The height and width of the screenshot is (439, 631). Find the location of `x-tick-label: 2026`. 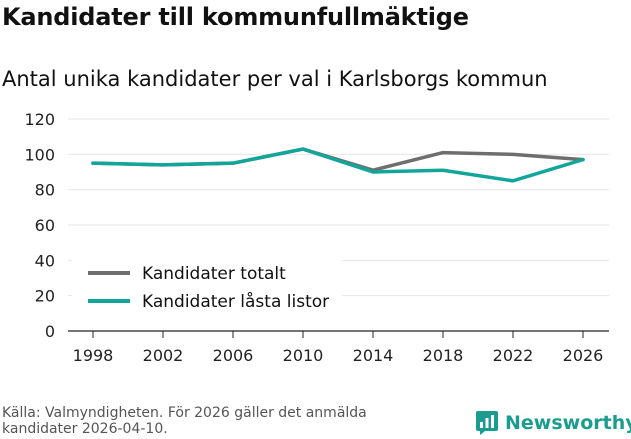

x-tick-label: 2026 is located at coordinates (583, 355).